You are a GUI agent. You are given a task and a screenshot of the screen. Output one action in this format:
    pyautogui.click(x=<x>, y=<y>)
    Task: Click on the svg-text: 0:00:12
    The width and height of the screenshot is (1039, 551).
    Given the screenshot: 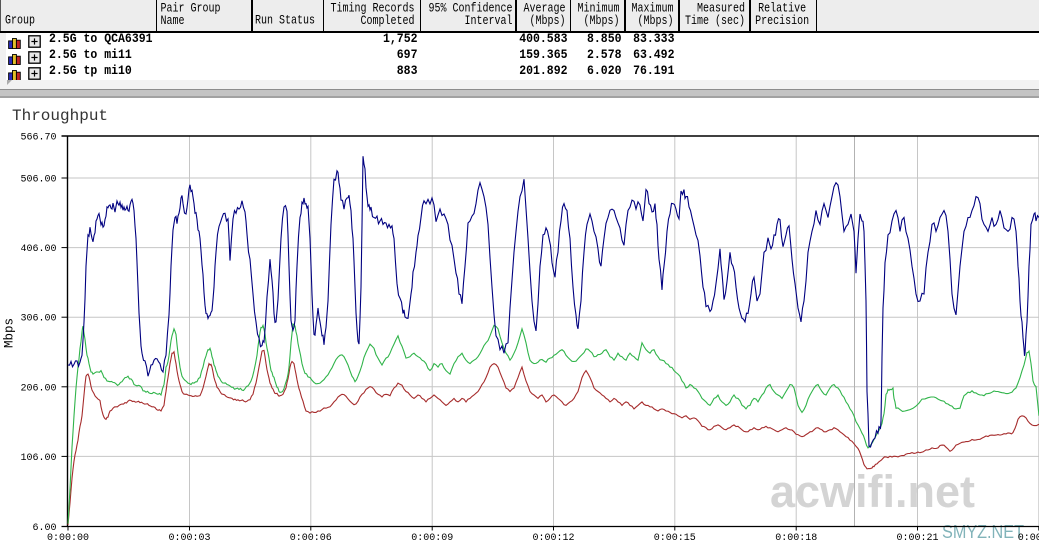 What is the action you would take?
    pyautogui.click(x=553, y=538)
    